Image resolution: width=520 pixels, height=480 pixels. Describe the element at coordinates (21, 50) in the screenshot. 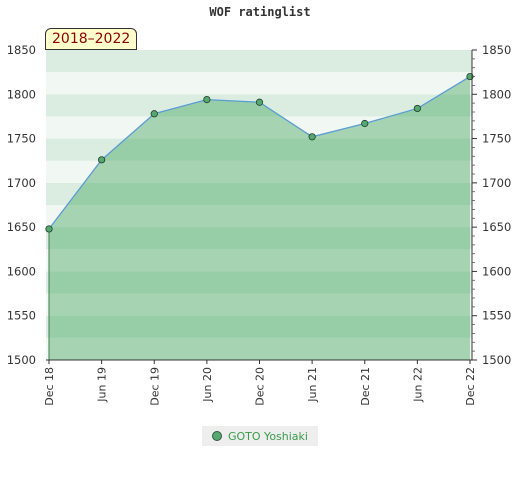

I see `y-tick-label-left: 1850` at that location.